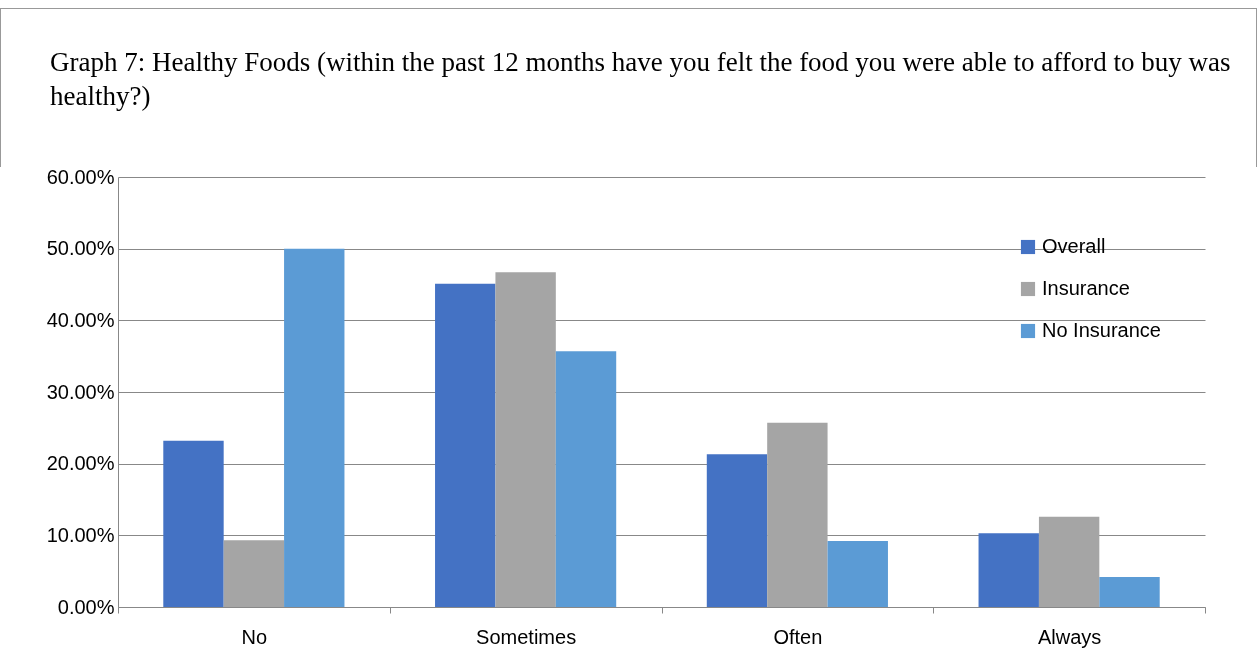  I want to click on y-tick-label: 30.00%, so click(80, 391).